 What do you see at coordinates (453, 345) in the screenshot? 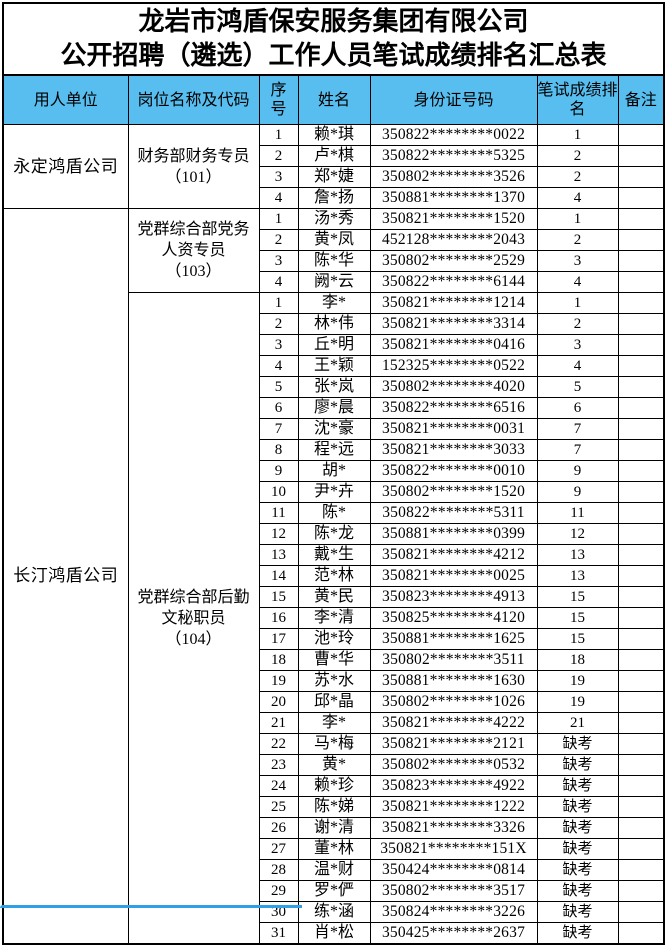
I see `cell-id-number: 350821********0416` at bounding box center [453, 345].